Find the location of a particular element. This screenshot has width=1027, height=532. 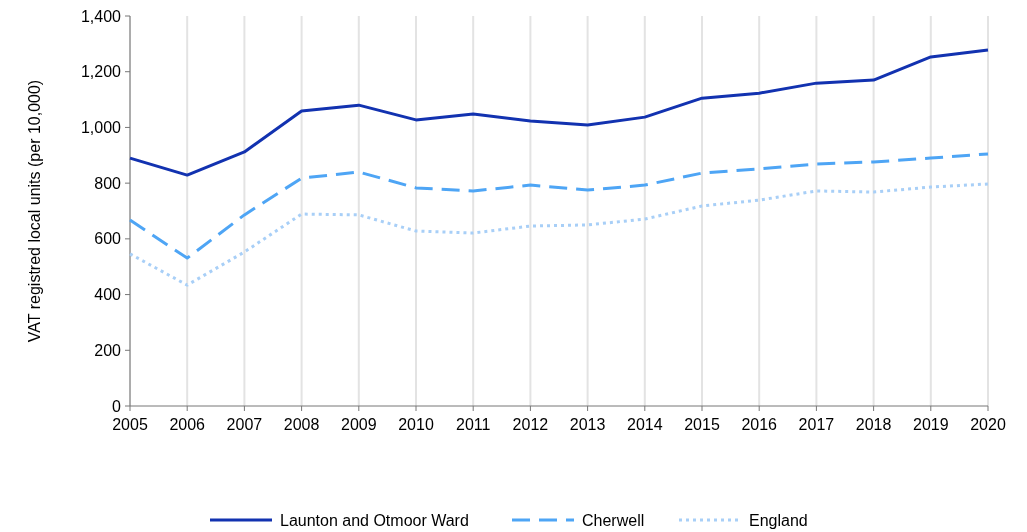

x-tick-label: 2014 is located at coordinates (645, 424).